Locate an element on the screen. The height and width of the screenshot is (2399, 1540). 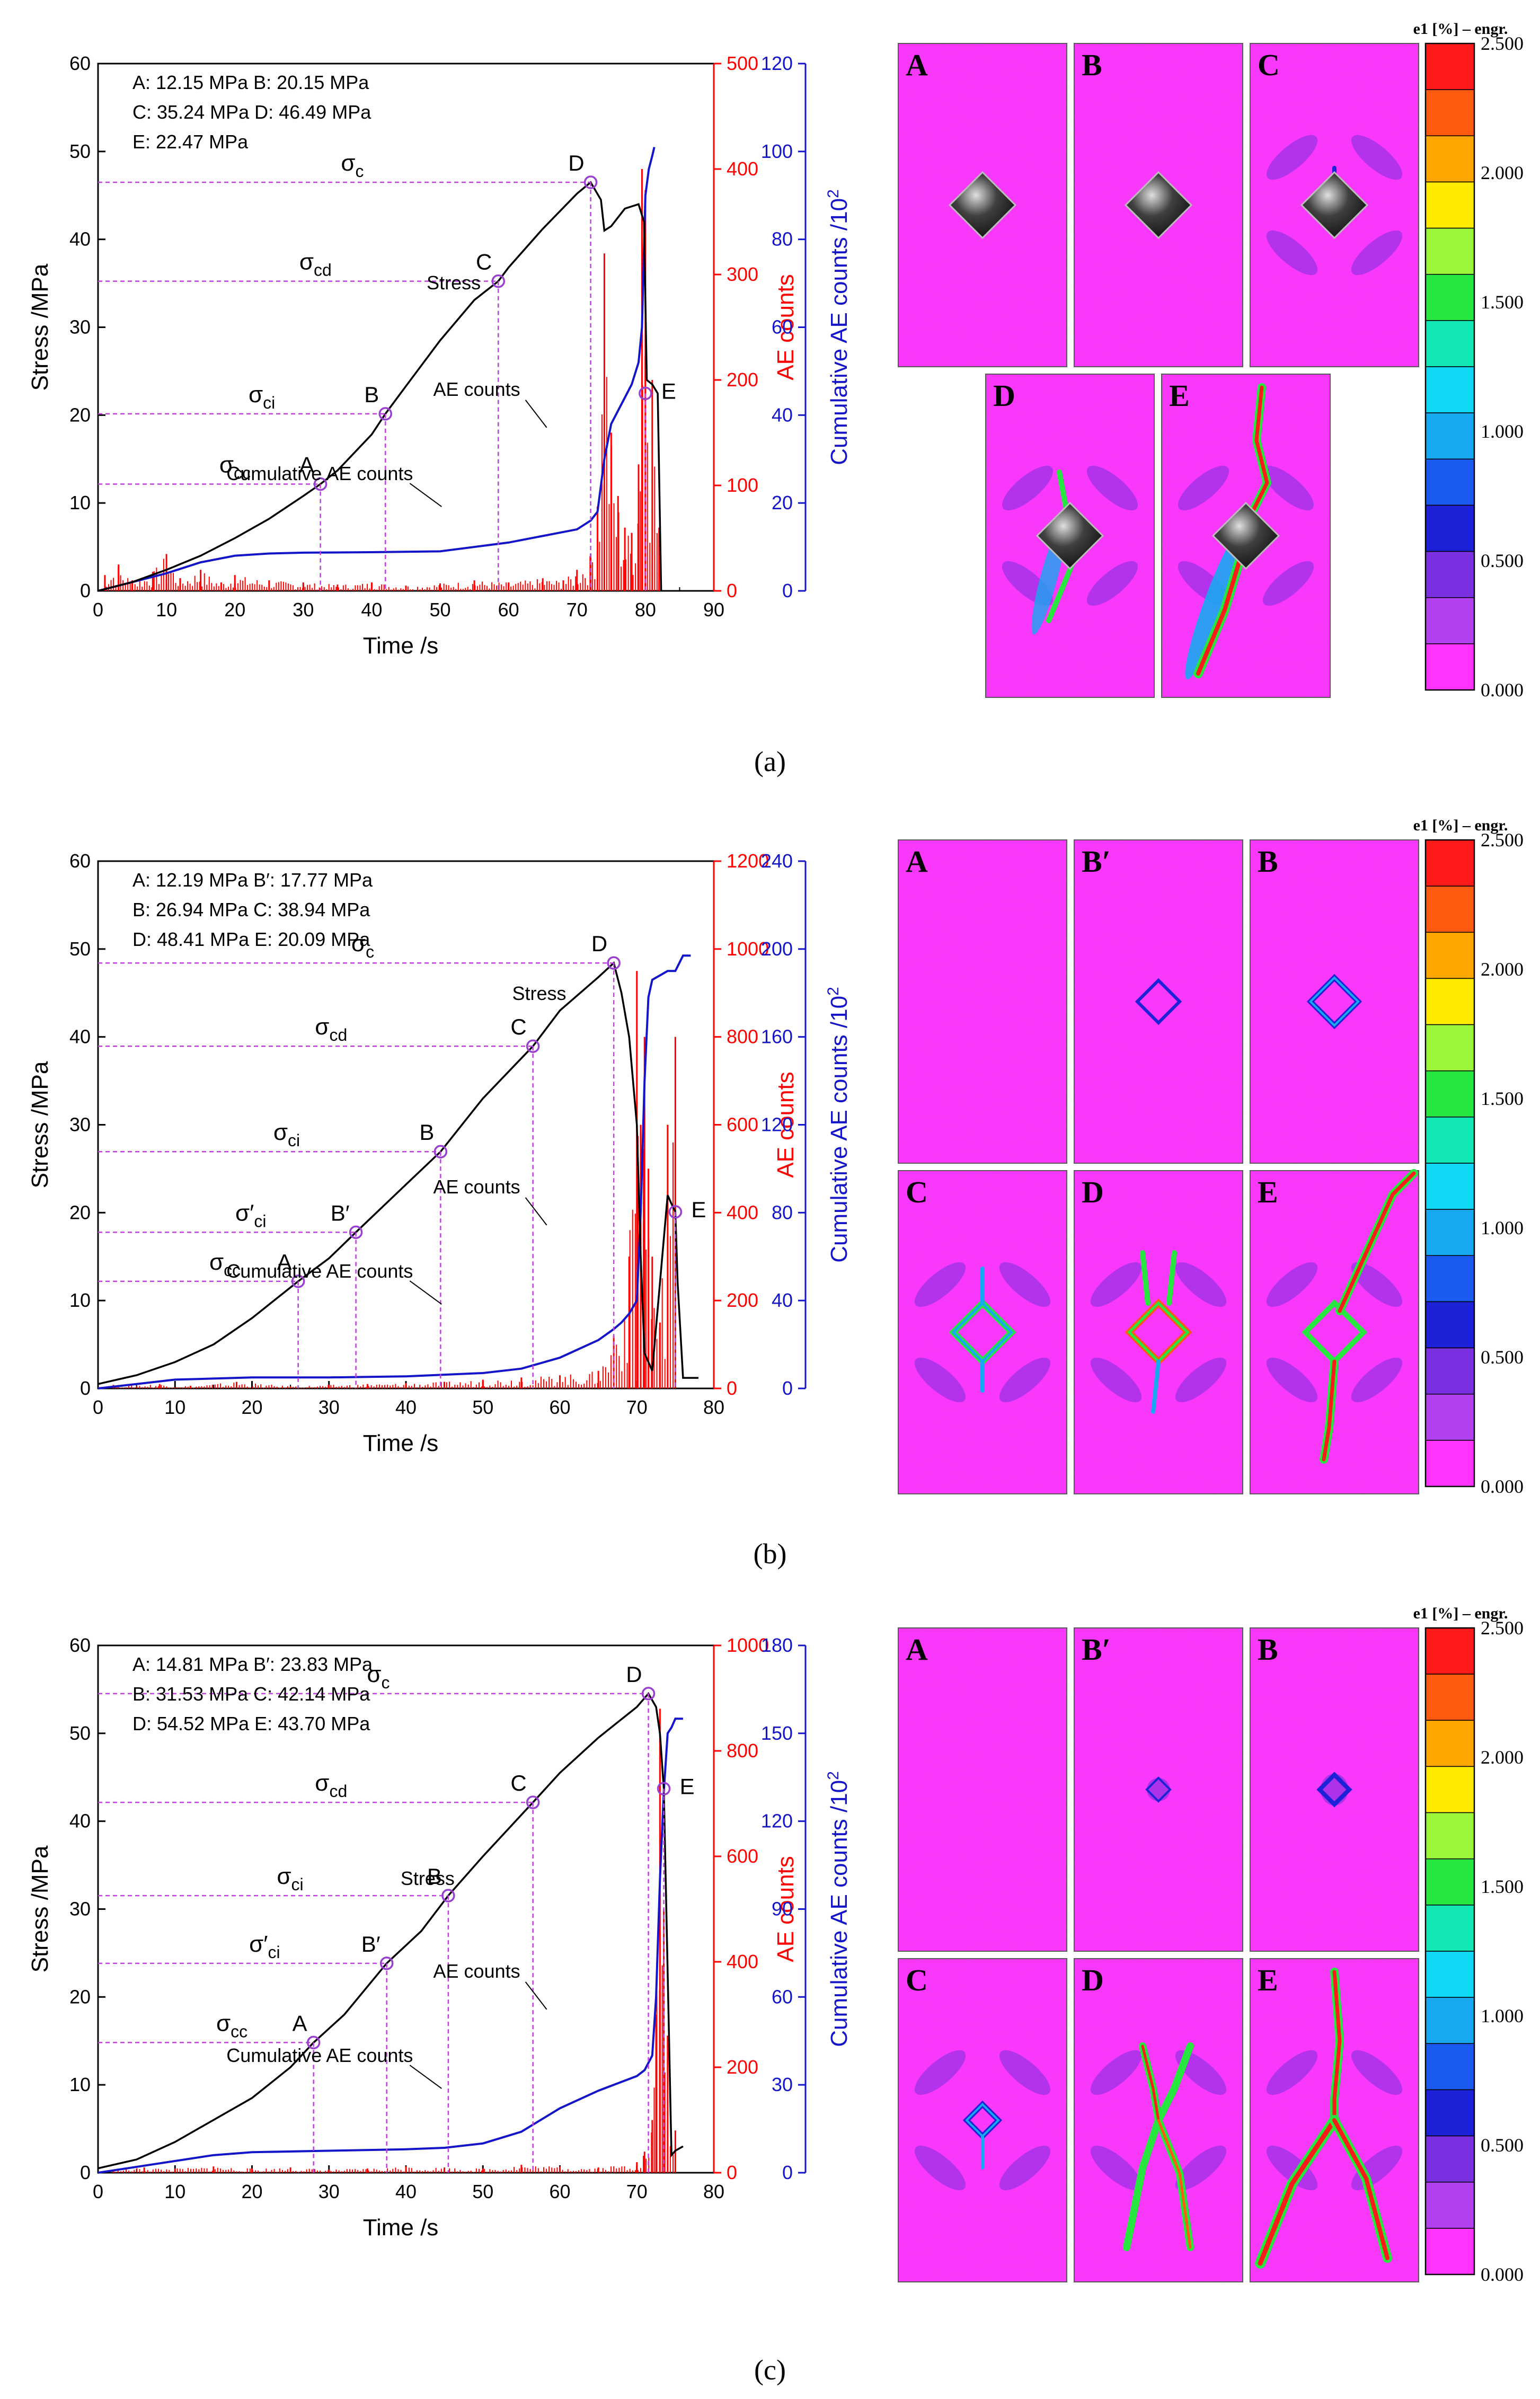
x-tick-label: 50 is located at coordinates (441, 610).